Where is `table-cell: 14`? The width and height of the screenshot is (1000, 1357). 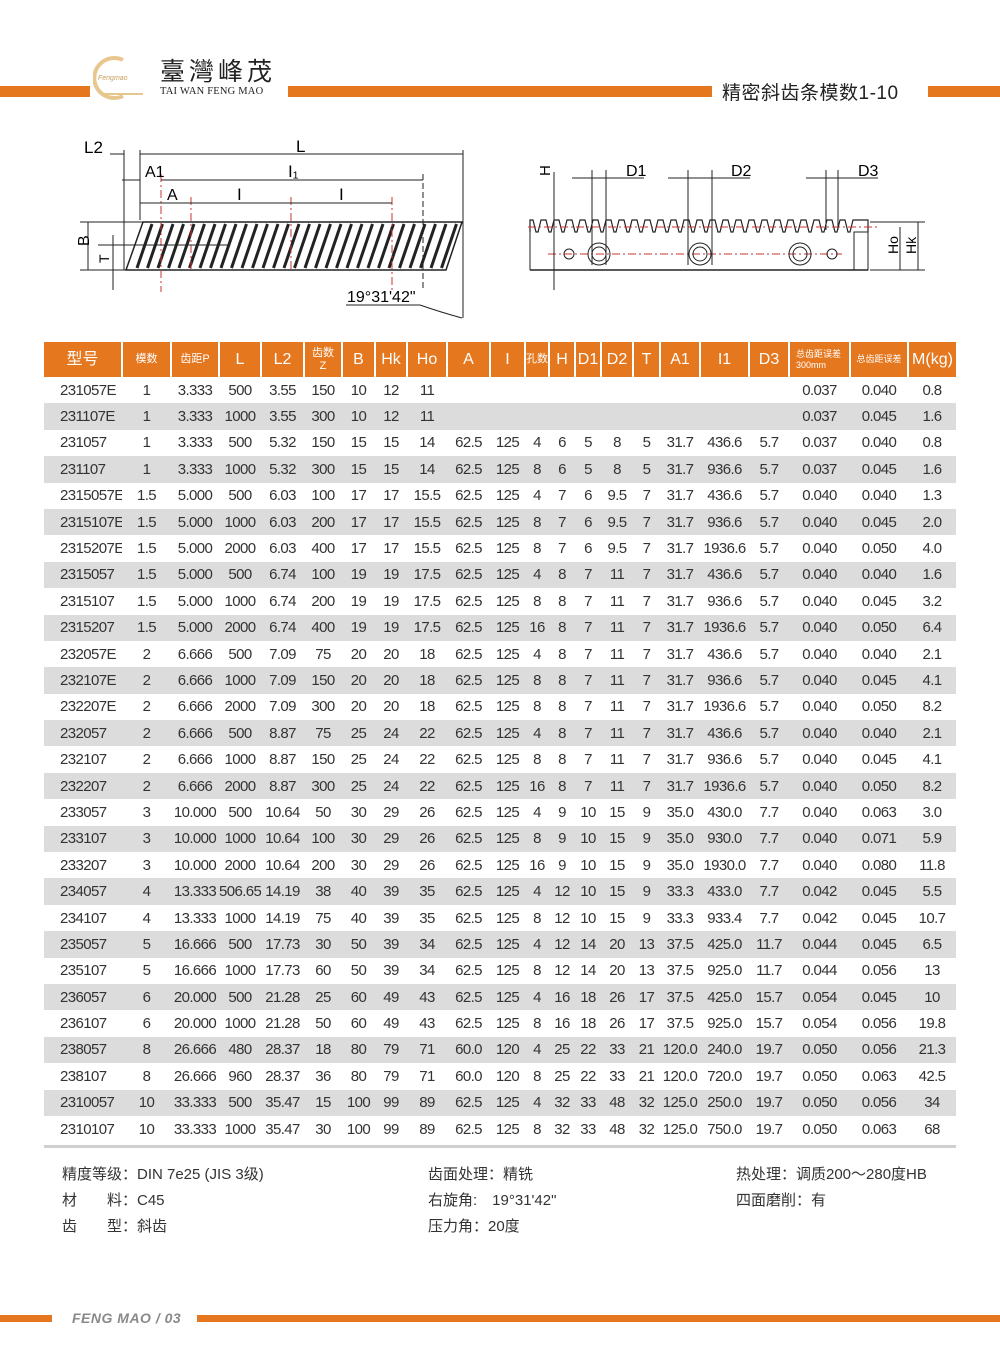 table-cell: 14 is located at coordinates (588, 944).